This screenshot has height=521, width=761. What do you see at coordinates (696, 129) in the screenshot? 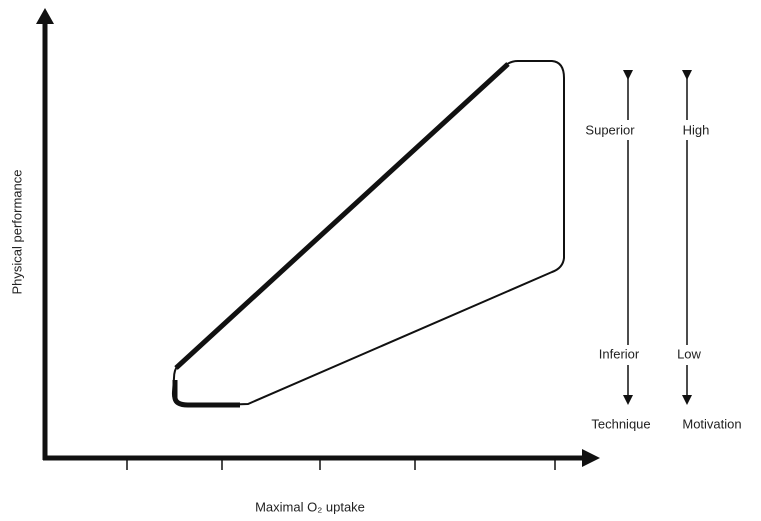
I see `motivation-top: High` at bounding box center [696, 129].